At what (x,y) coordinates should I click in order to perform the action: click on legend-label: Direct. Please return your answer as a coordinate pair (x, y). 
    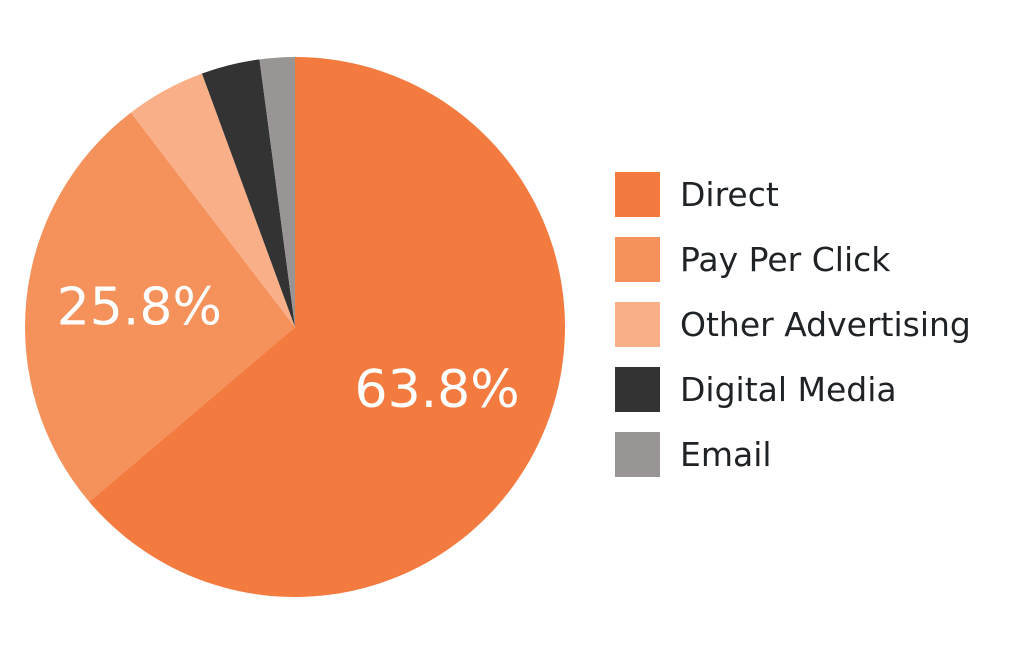
    Looking at the image, I should click on (729, 194).